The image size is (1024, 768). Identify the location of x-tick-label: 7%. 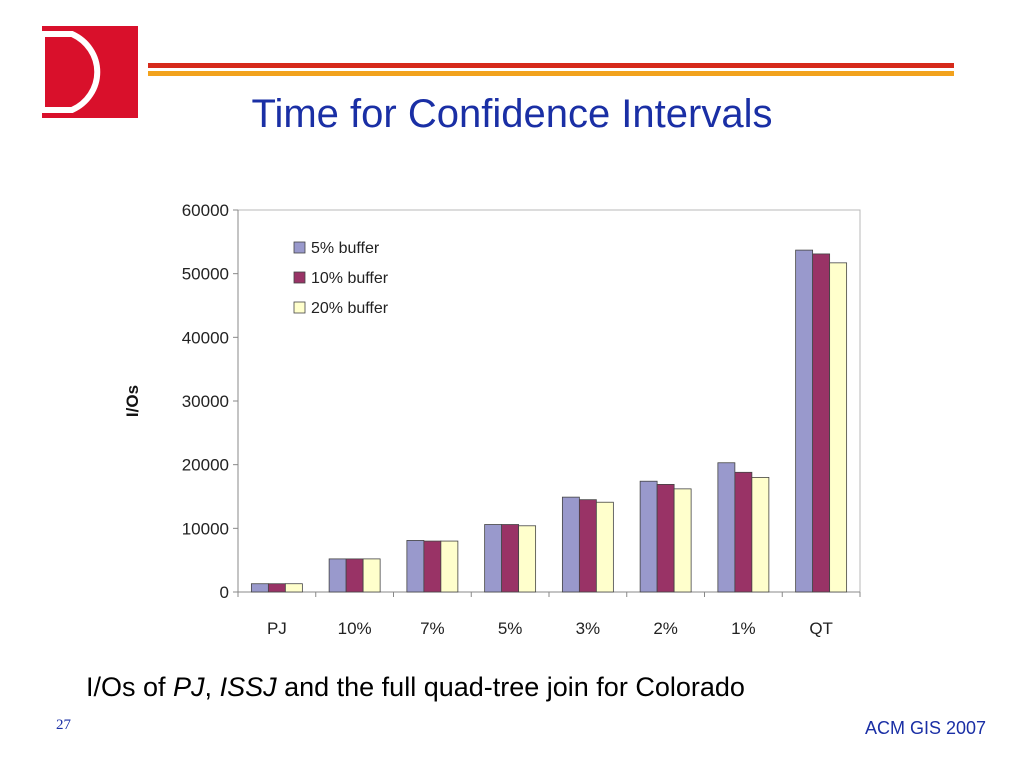
(432, 628).